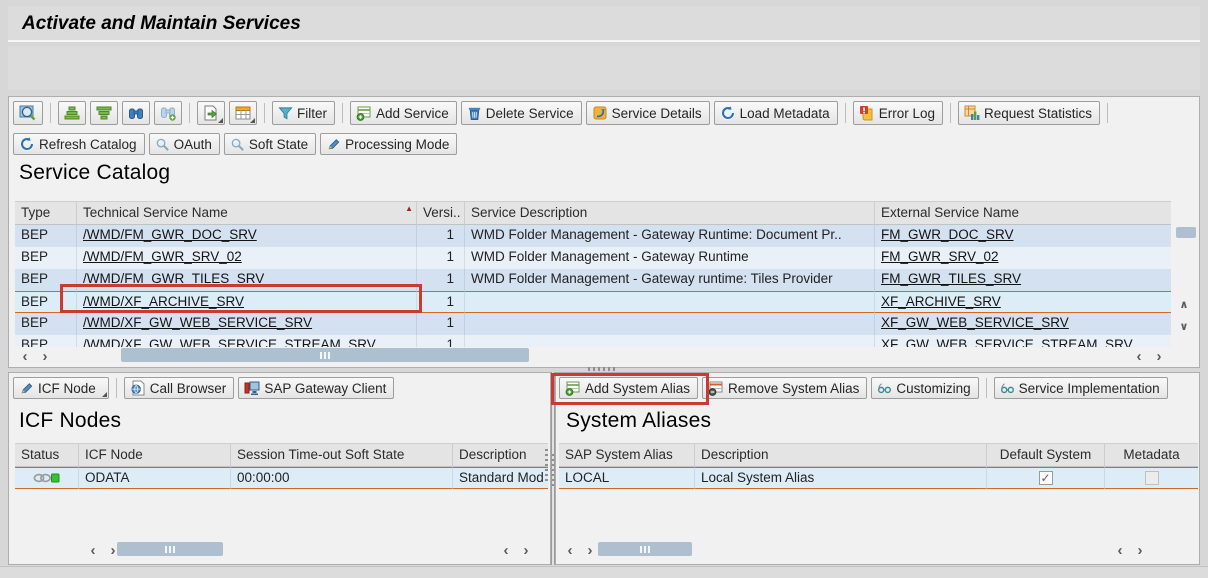 Image resolution: width=1208 pixels, height=578 pixels. Describe the element at coordinates (104, 113) in the screenshot. I see `sort-descending-button` at that location.